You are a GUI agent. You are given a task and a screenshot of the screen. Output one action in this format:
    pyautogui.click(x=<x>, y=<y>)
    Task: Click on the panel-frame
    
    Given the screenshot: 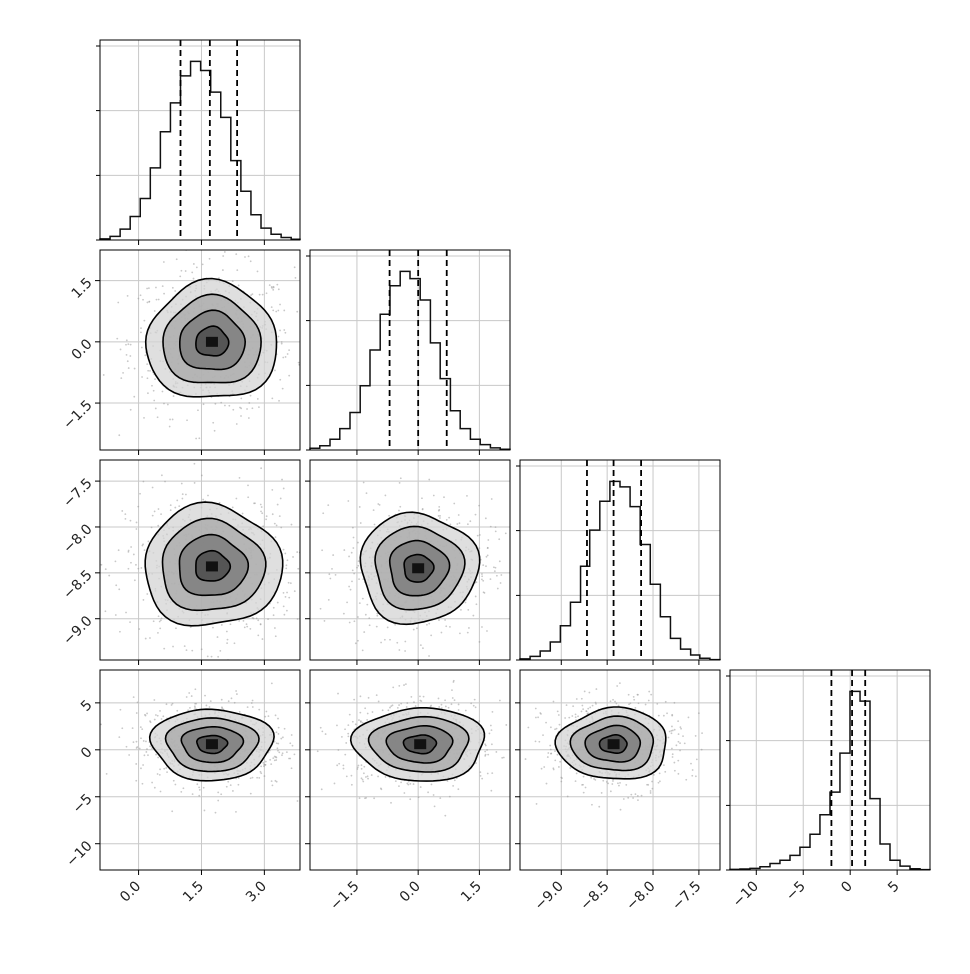 What is the action you would take?
    pyautogui.click(x=620, y=770)
    